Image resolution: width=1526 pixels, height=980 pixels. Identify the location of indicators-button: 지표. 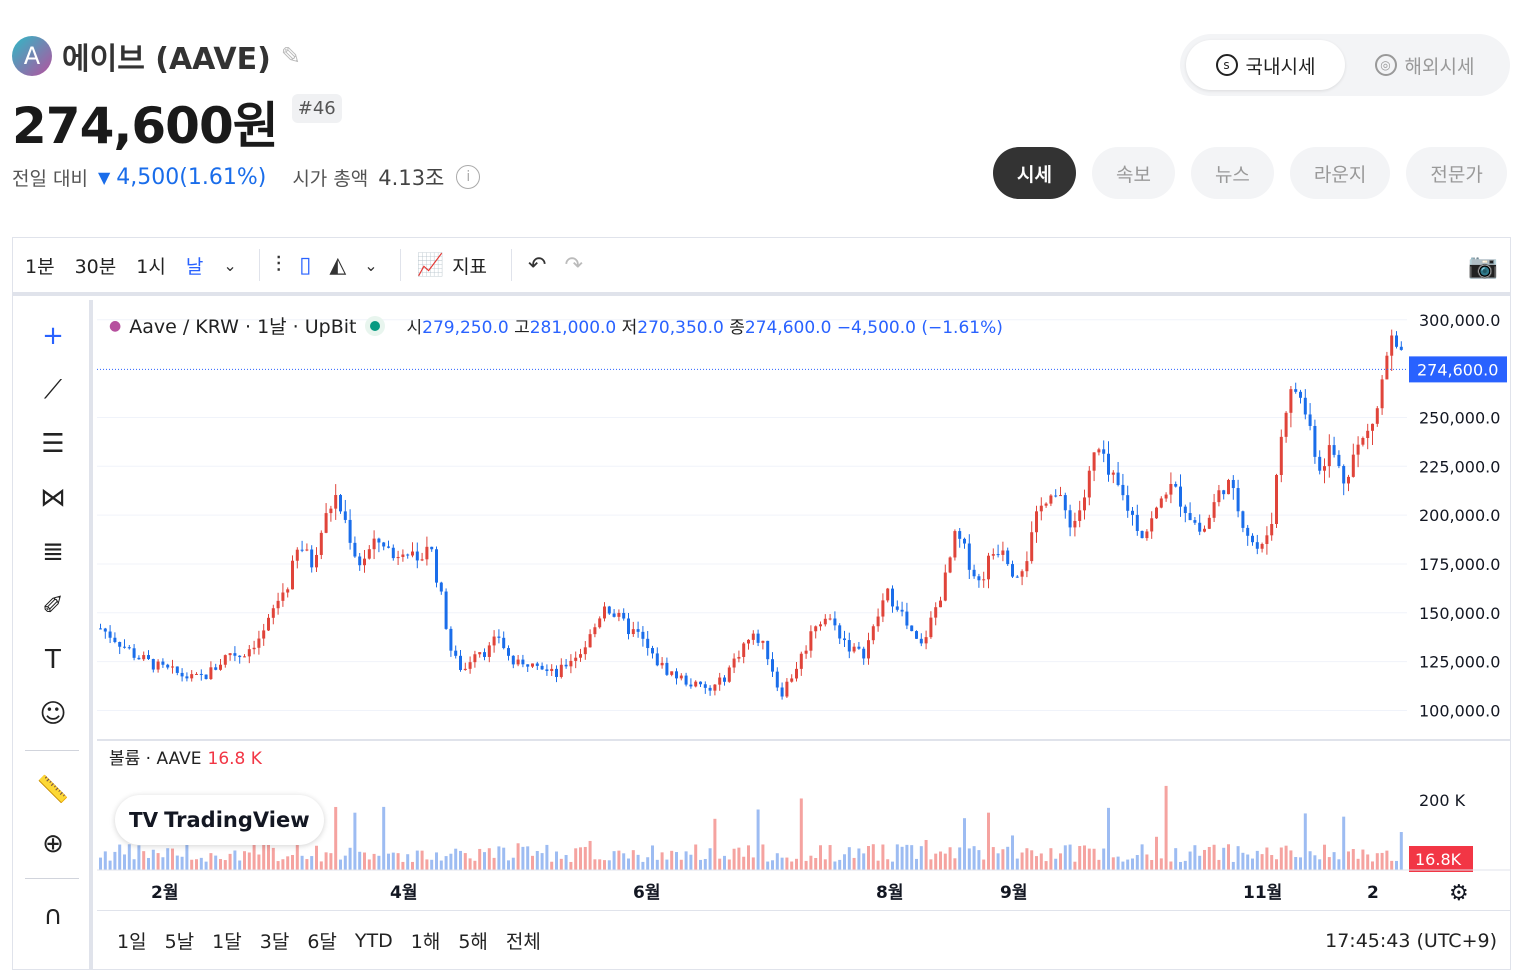
(470, 266).